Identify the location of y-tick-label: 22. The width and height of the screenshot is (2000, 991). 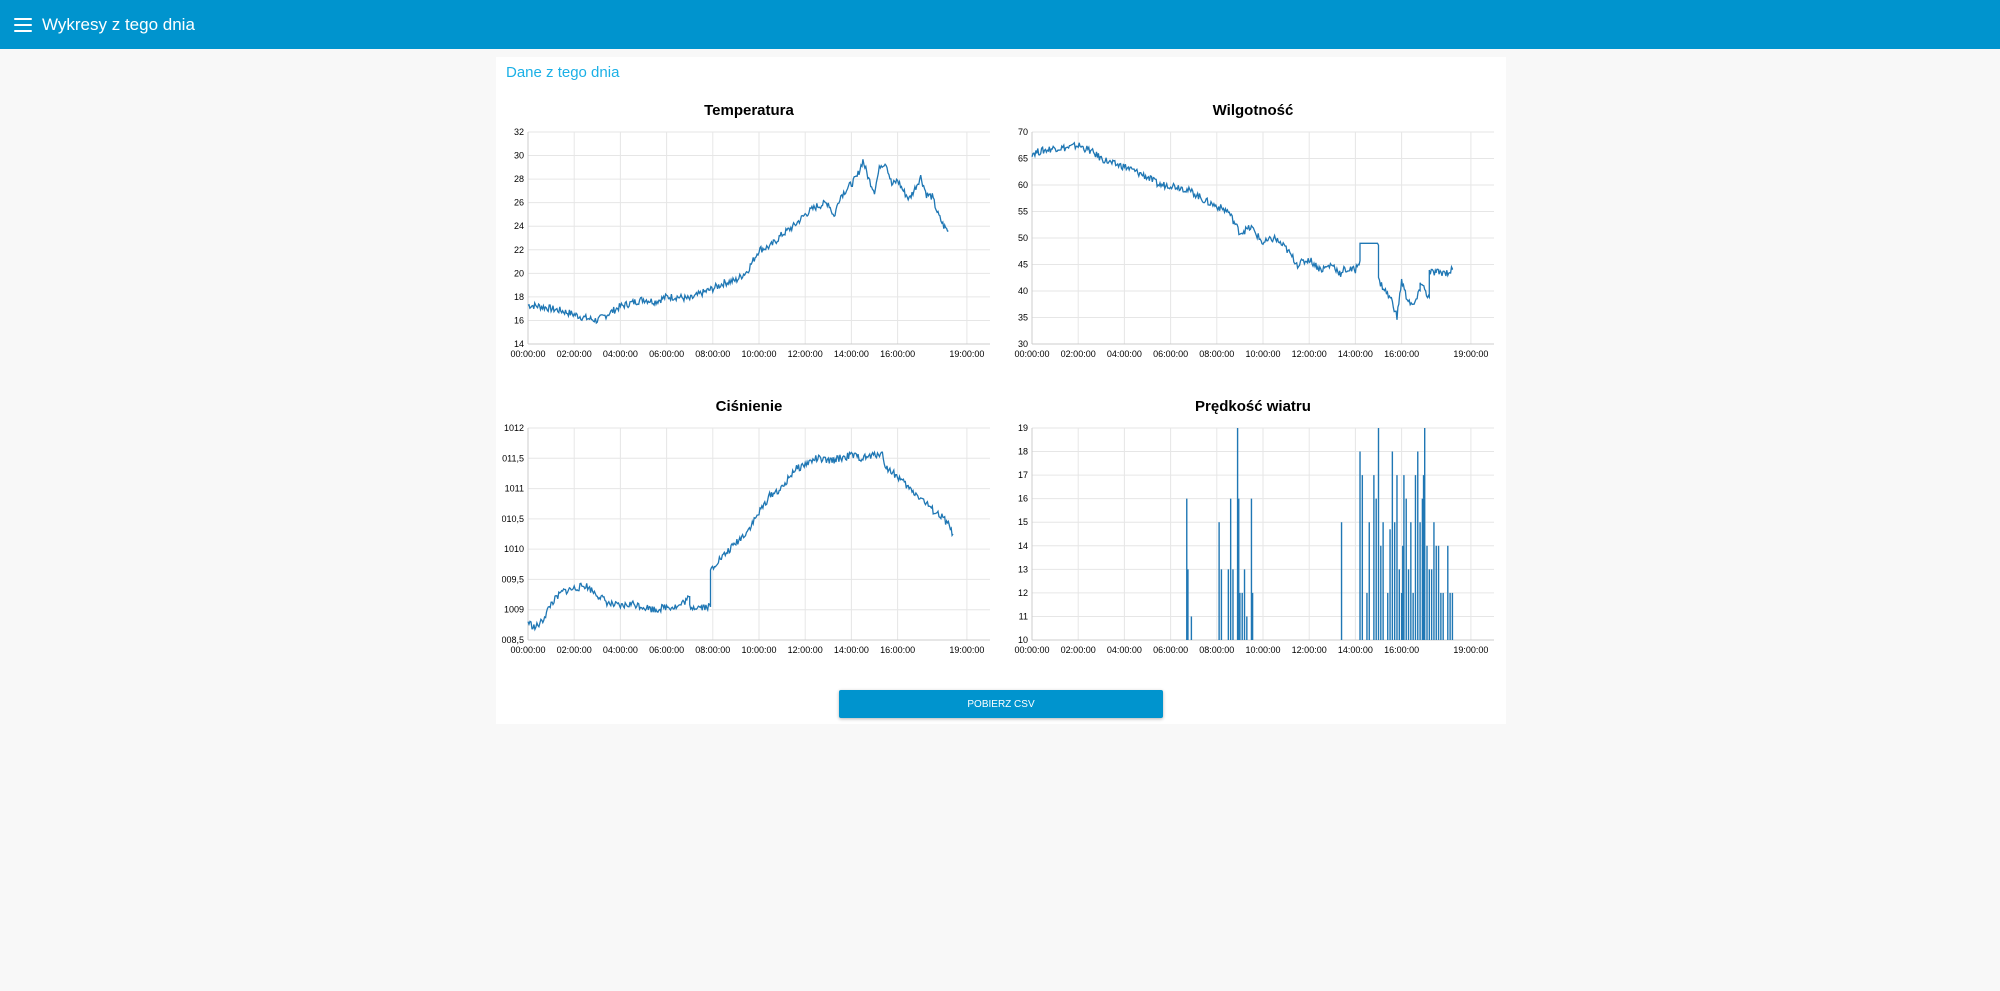
(519, 250).